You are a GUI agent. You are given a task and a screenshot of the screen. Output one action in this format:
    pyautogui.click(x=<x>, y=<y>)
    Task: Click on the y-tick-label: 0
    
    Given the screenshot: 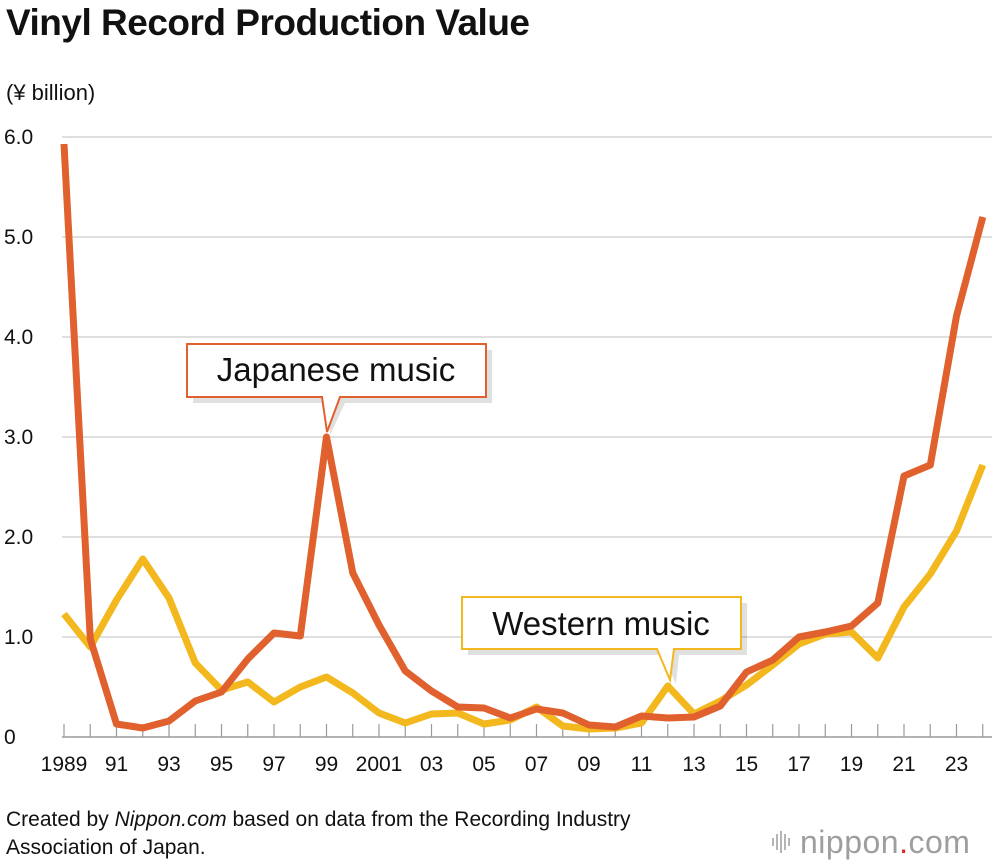 What is the action you would take?
    pyautogui.click(x=10, y=737)
    